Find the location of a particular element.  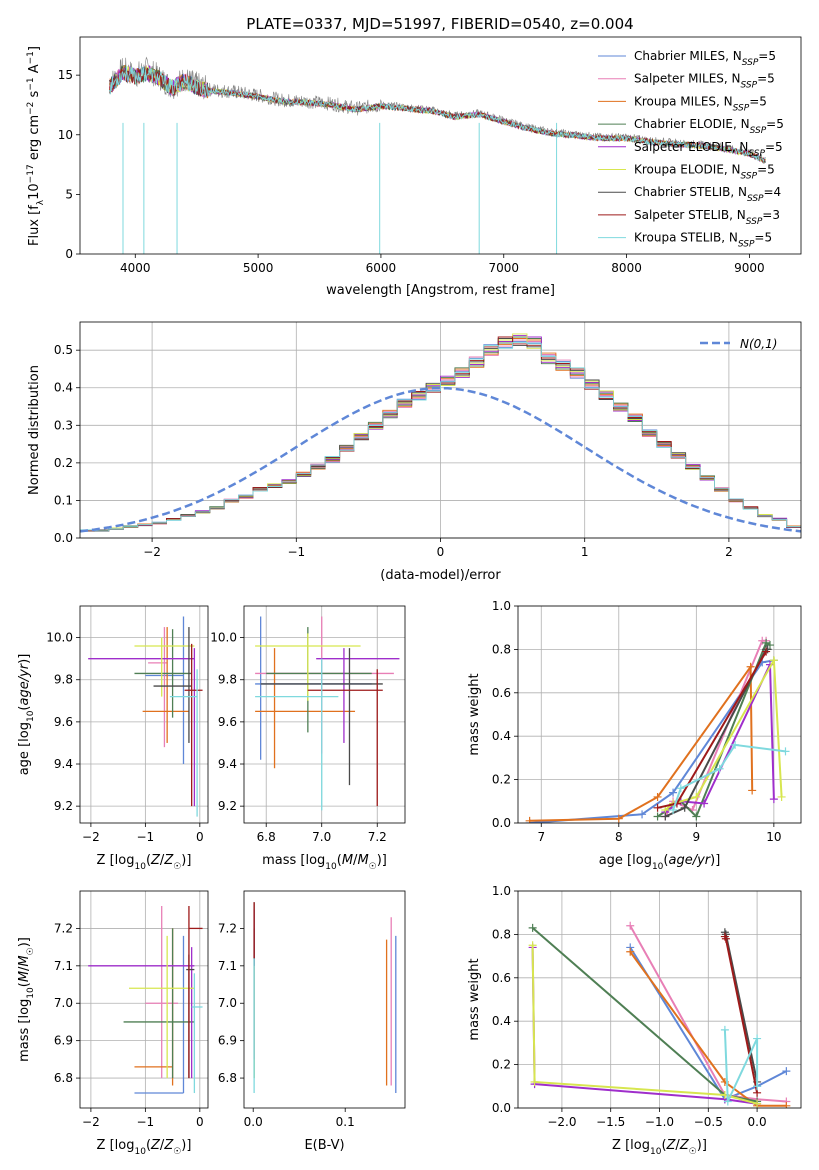

x-axis-label-part: Z is located at coordinates (155, 860).